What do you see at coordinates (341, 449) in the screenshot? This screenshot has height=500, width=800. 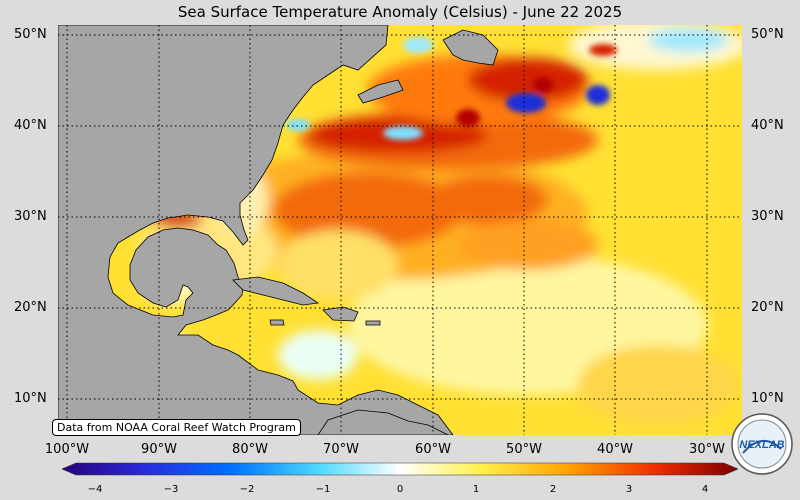 I see `lon-label: 70°W` at bounding box center [341, 449].